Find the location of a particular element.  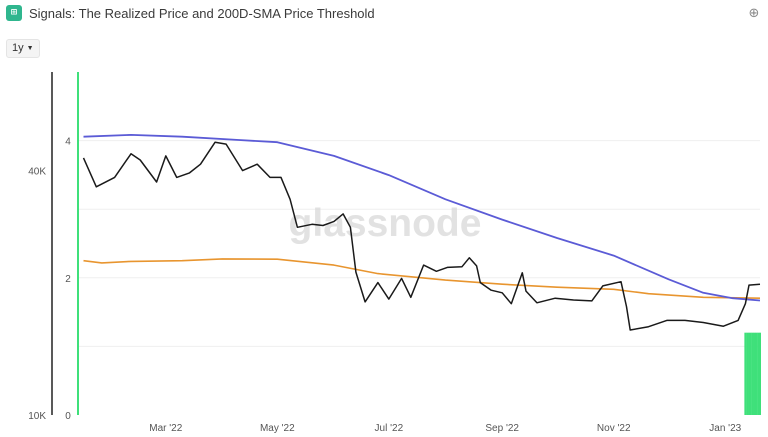

caret-down-icon: ▼ is located at coordinates (30, 48).